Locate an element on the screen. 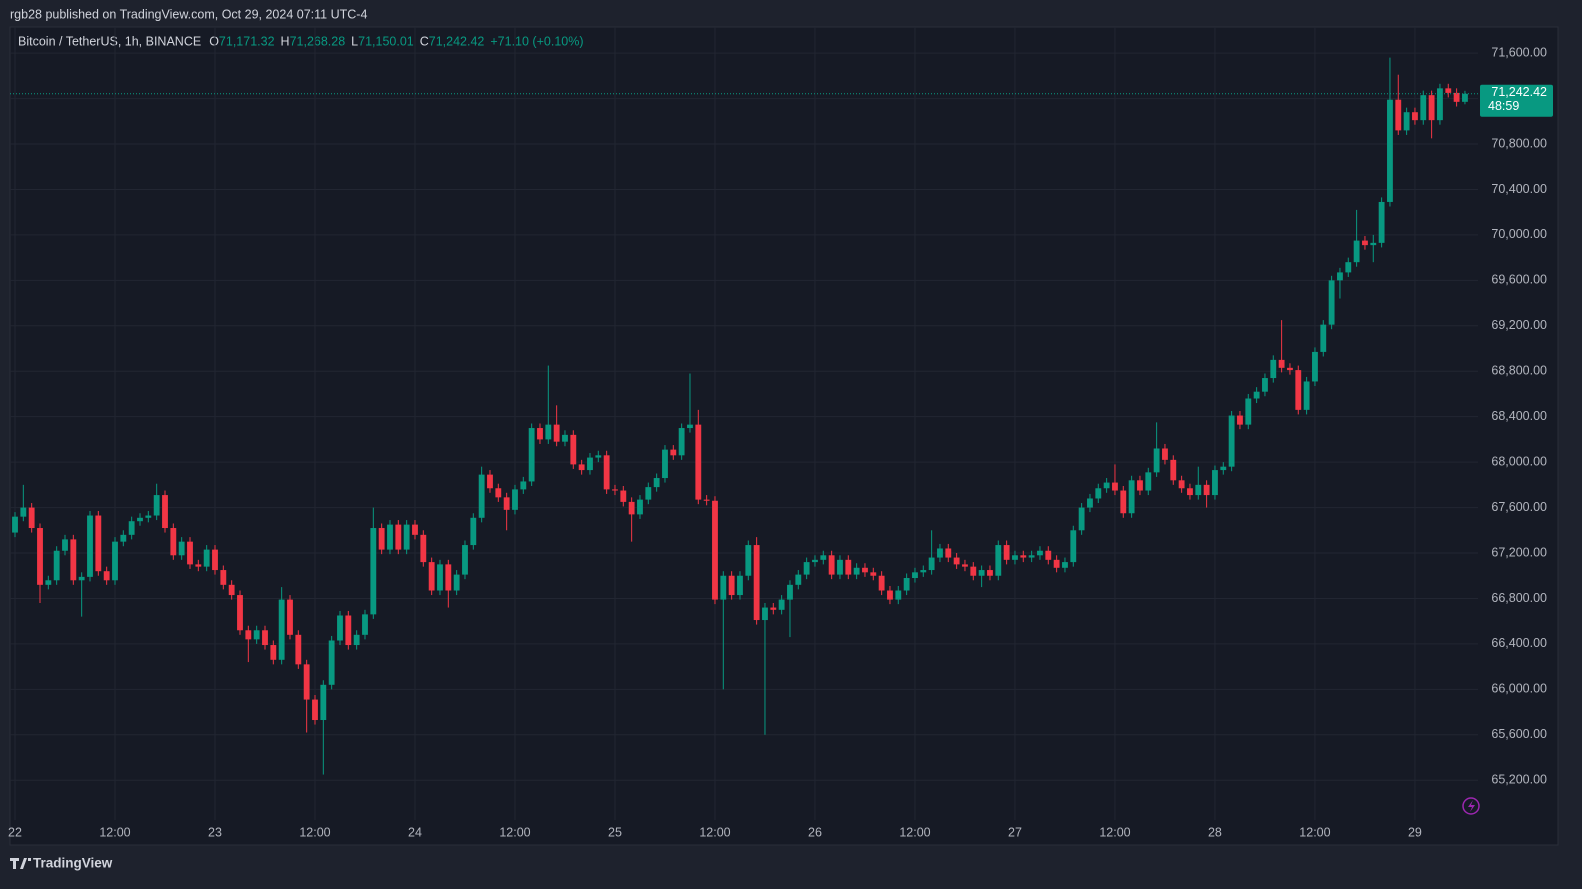 The image size is (1582, 889). y-tick-label: 70,400.00 is located at coordinates (1519, 189).